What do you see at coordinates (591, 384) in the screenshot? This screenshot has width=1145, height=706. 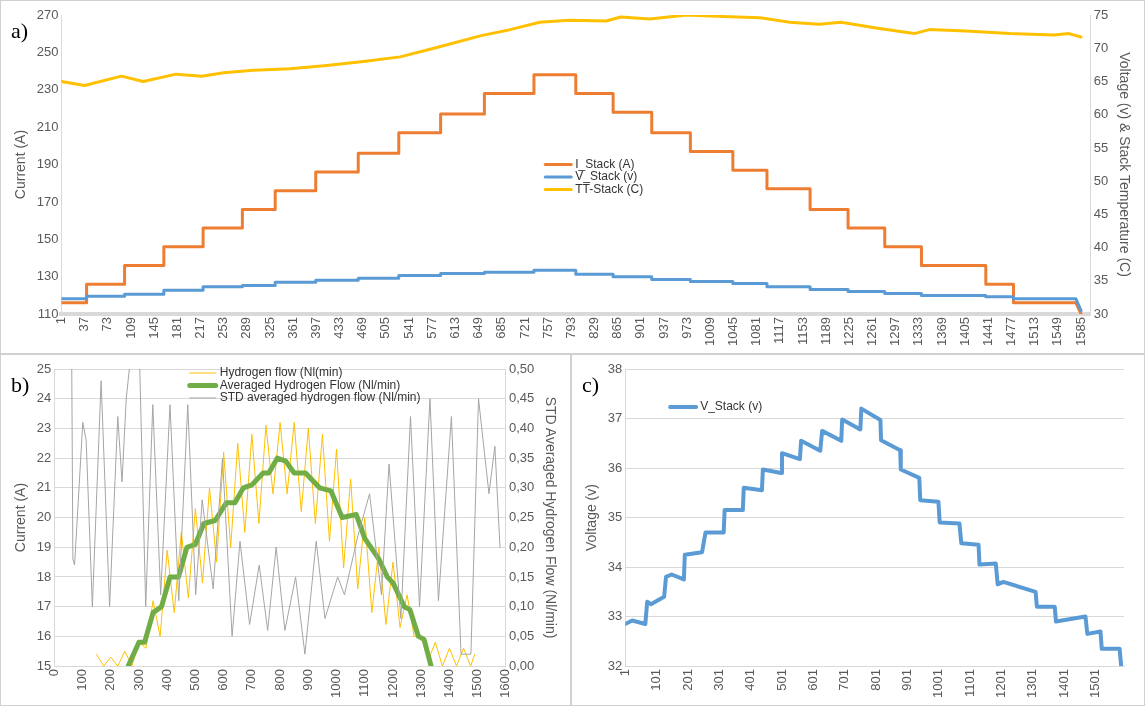 I see `chart-title: c)` at bounding box center [591, 384].